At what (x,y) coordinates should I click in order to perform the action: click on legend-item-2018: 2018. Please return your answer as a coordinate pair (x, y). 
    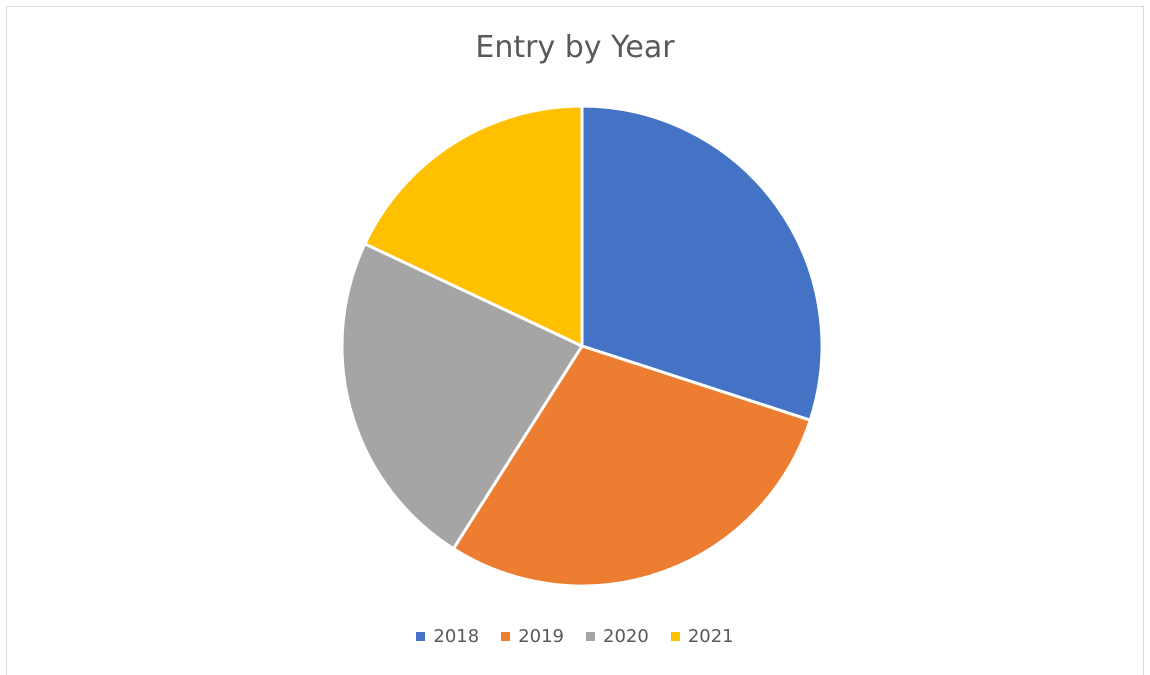
    Looking at the image, I should click on (447, 636).